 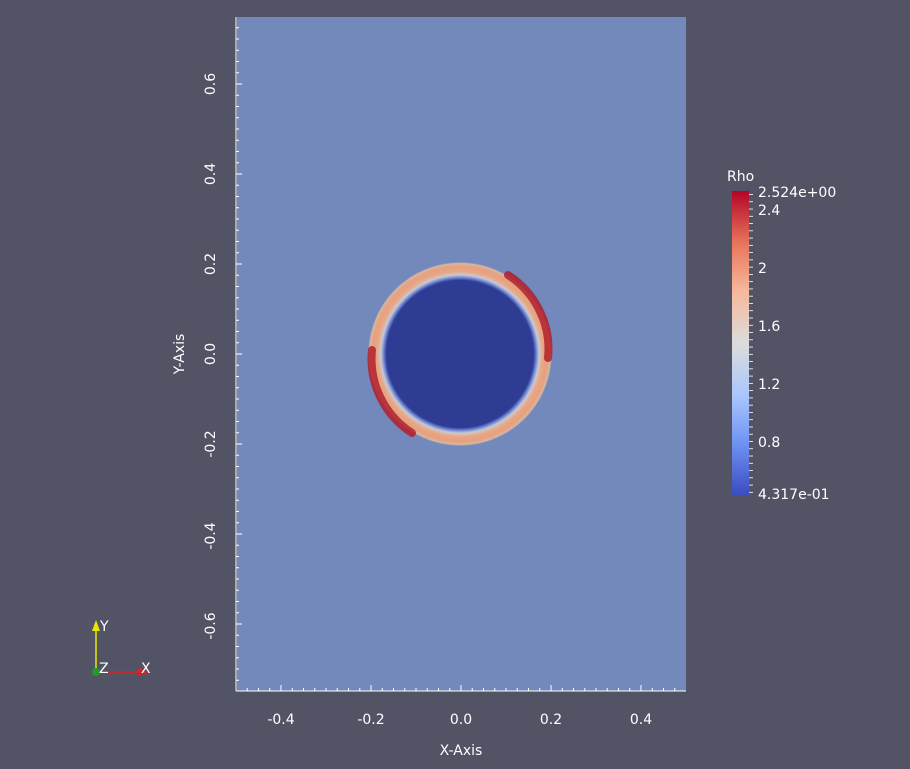 I want to click on color-legend-tick-label: 1.6, so click(x=769, y=327).